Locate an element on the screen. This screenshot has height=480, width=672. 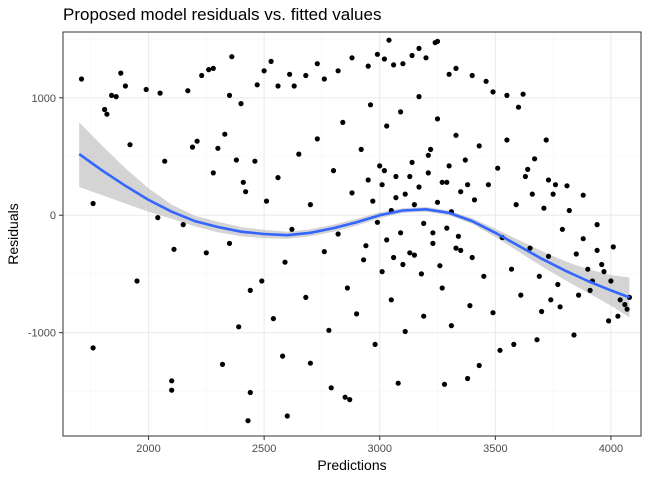
y-tick-label: 1000 is located at coordinates (44, 99).